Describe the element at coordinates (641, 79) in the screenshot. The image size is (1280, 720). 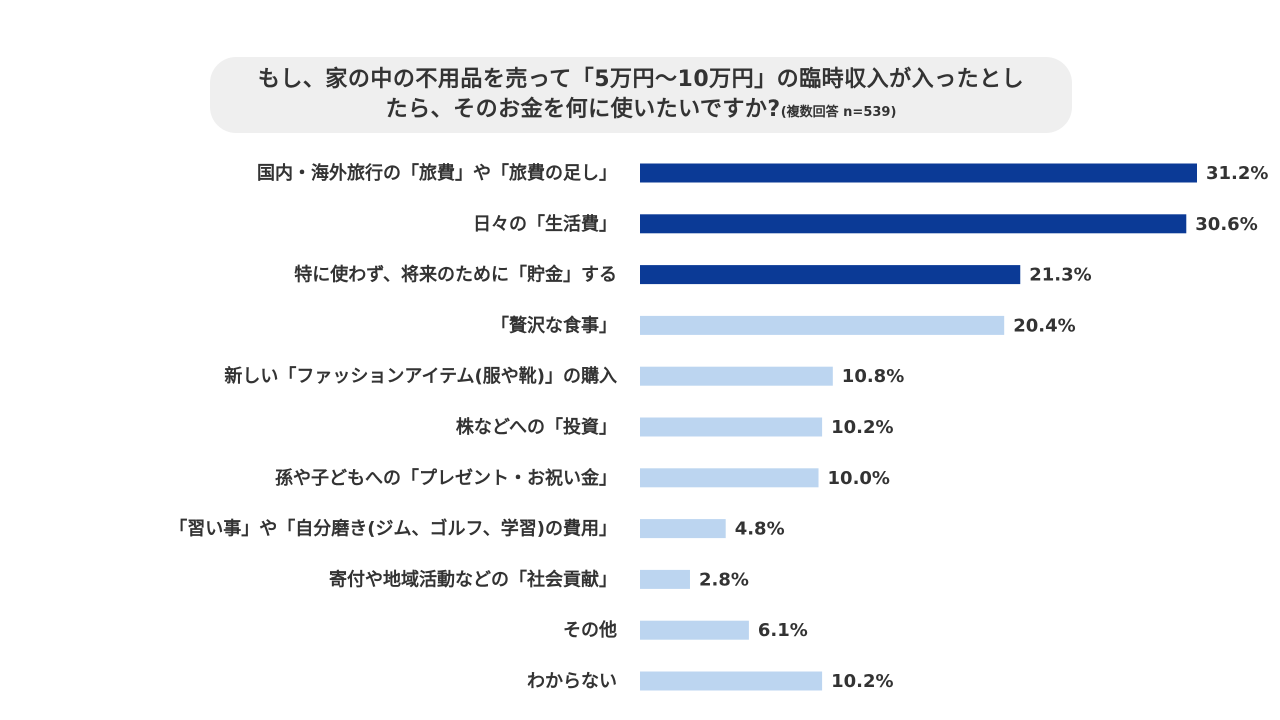
I see `chart-title-line1: もし、家の中の不用品を売って「5万円〜10万円」の臨時収入が入ったとし` at that location.